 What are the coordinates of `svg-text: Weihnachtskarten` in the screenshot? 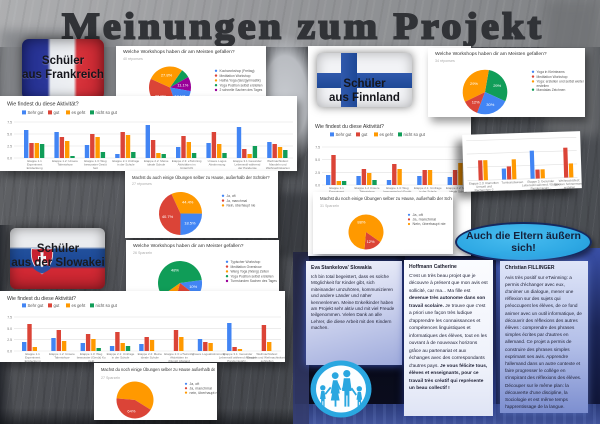 It's located at (278, 168).